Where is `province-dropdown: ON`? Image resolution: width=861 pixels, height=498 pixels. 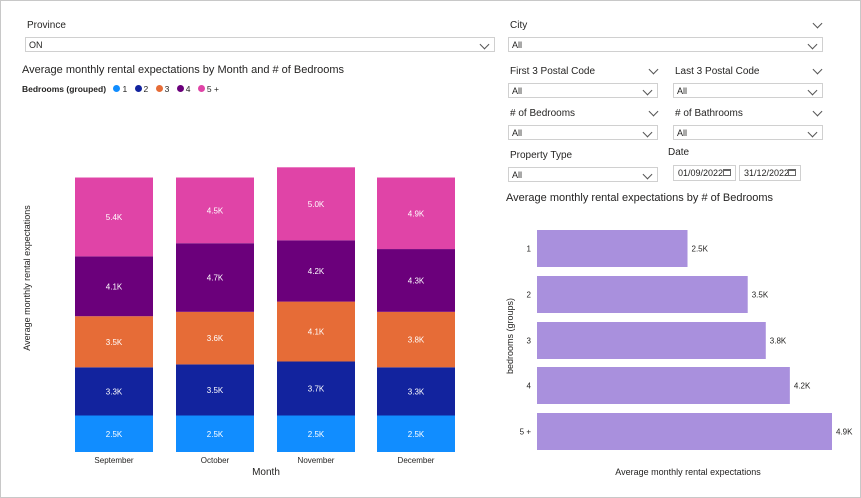 province-dropdown: ON is located at coordinates (260, 44).